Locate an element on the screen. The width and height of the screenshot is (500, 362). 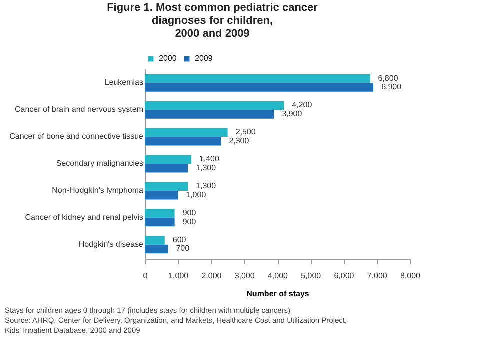
text: 1,000 is located at coordinates (196, 195).